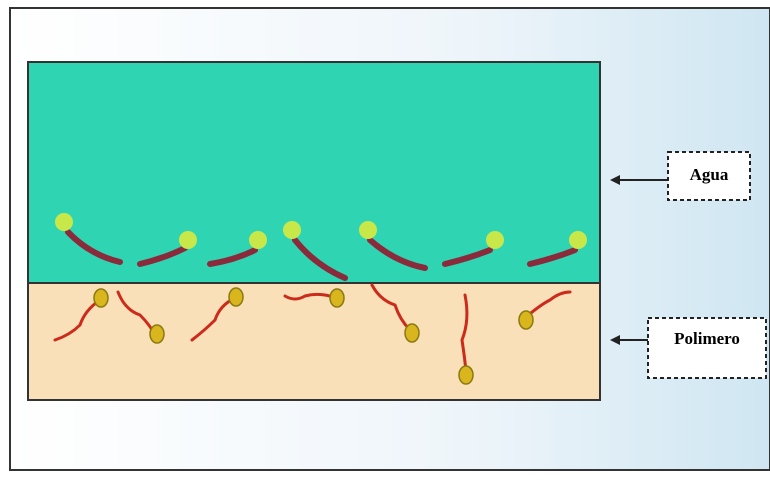 Image resolution: width=770 pixels, height=480 pixels. What do you see at coordinates (680, 176) in the screenshot?
I see `water-callout: Agua` at bounding box center [680, 176].